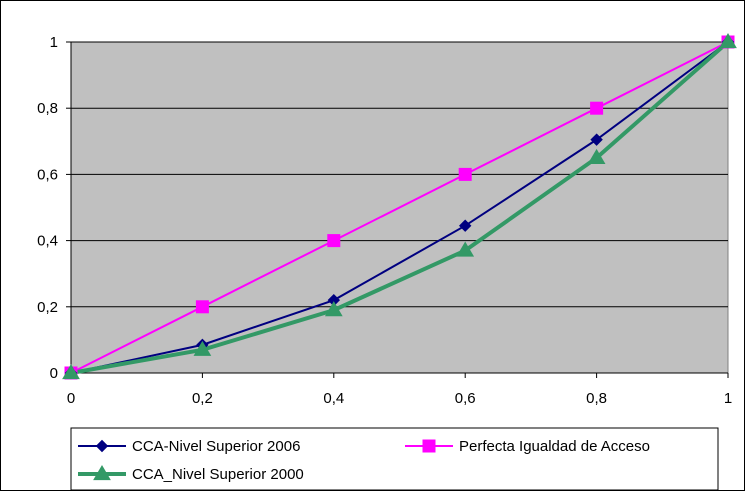  I want to click on x-tick-label: 0, so click(71, 398).